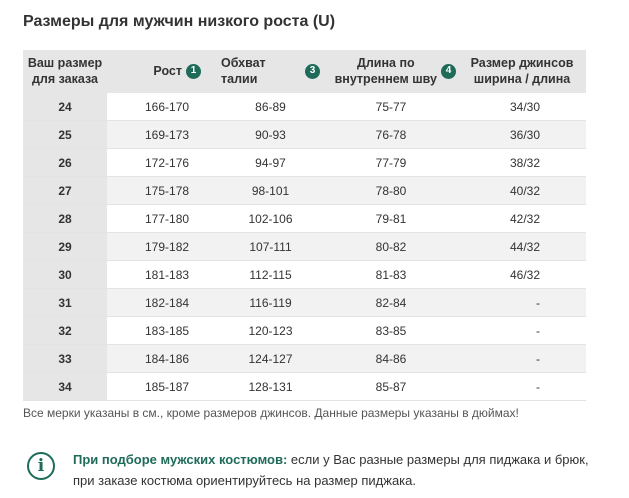  What do you see at coordinates (522, 63) in the screenshot?
I see `header-jeans-line1: Размер джинсов` at bounding box center [522, 63].